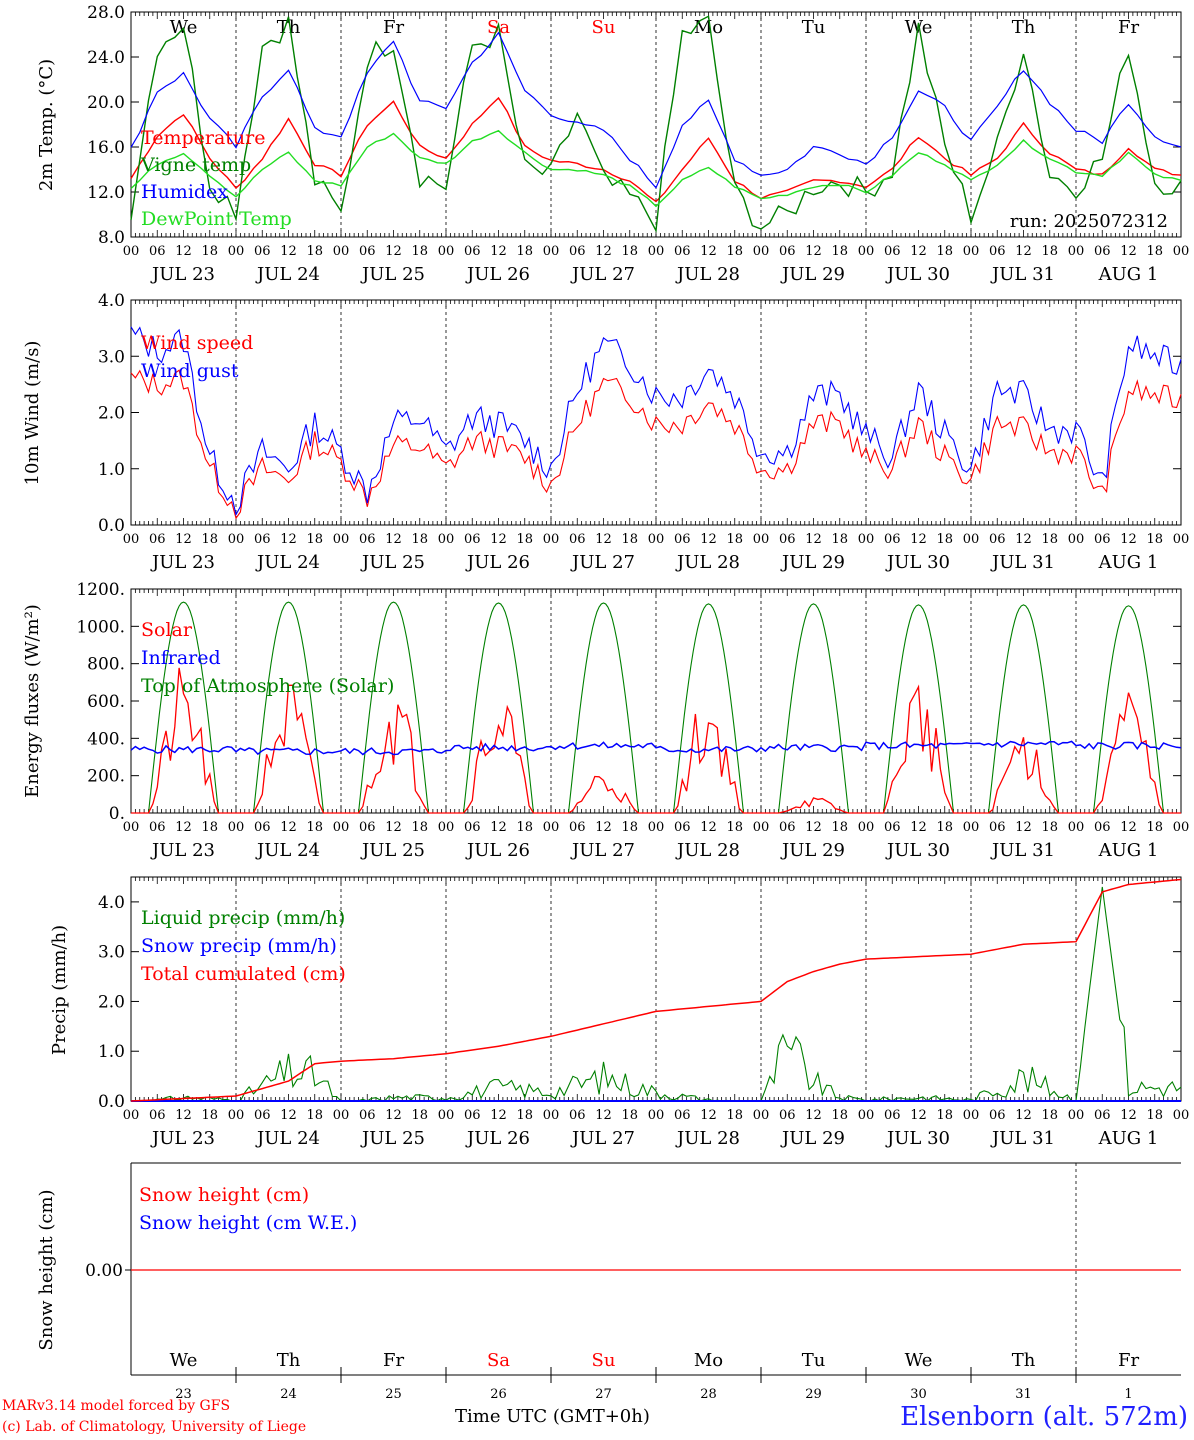  What do you see at coordinates (104, 1271) in the screenshot?
I see `snow-y-tick-label: 0.00` at bounding box center [104, 1271].